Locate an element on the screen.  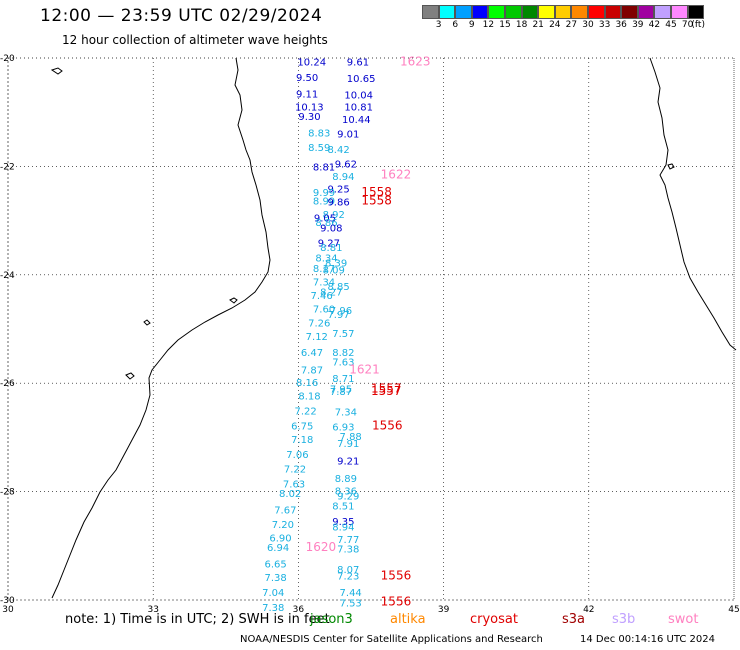
wave-height-label: 7.06 is located at coordinates (297, 455).